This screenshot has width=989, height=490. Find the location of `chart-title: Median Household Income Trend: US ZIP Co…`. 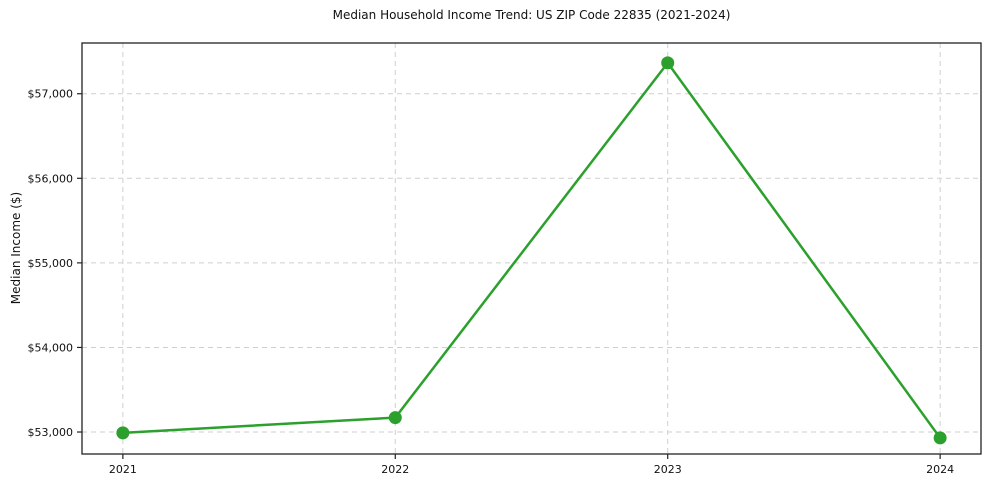

chart-title: Median Household Income Trend: US ZIP Co… is located at coordinates (531, 15).